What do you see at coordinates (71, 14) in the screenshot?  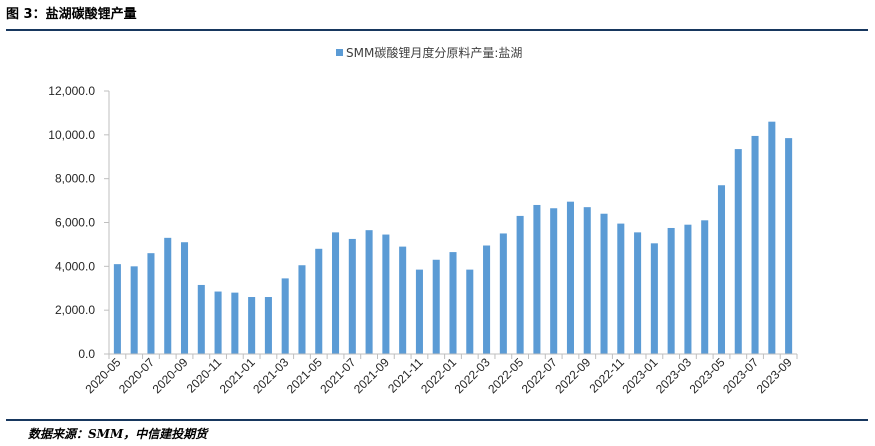 I see `figure-title: 图 3：盐湖碳酸锂产量` at bounding box center [71, 14].